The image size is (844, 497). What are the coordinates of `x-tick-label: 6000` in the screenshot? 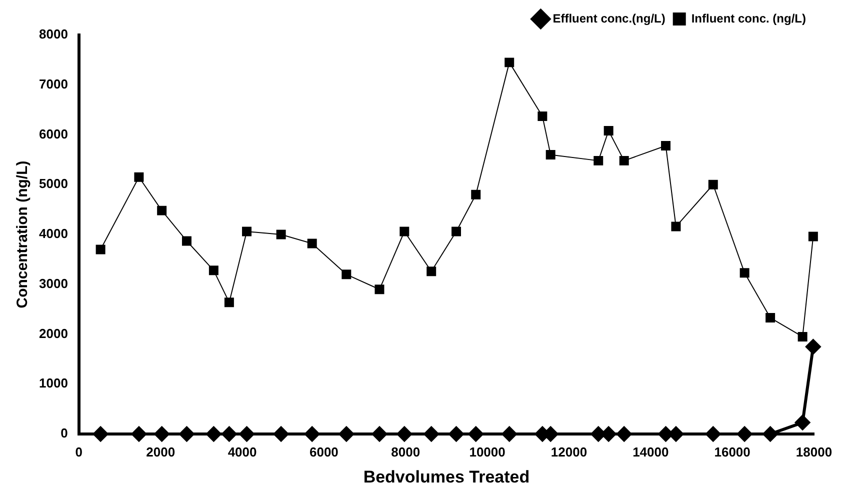 It's located at (323, 452).